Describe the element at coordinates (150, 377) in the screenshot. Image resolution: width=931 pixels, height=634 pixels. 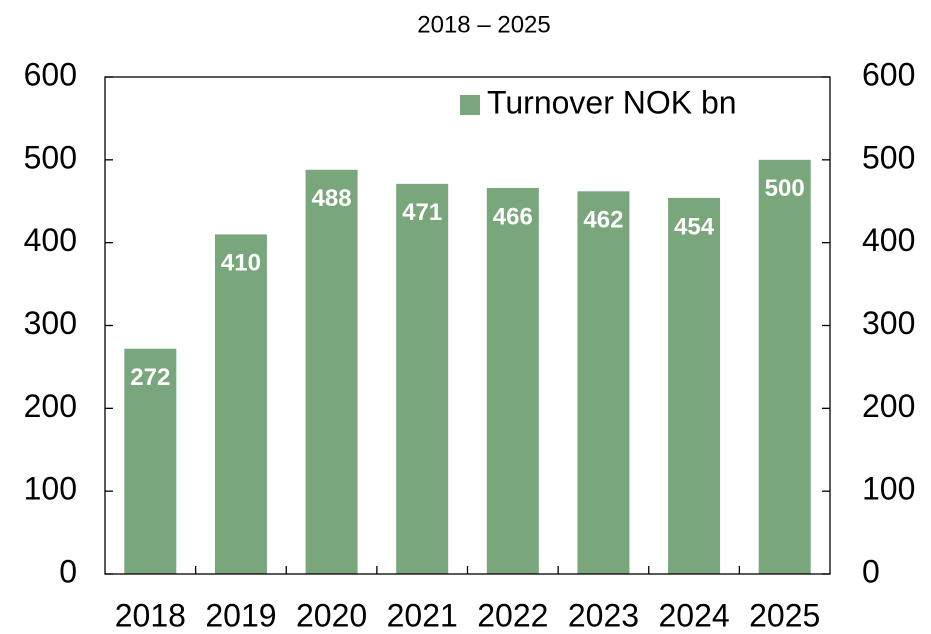
I see `value-label: 272` at that location.